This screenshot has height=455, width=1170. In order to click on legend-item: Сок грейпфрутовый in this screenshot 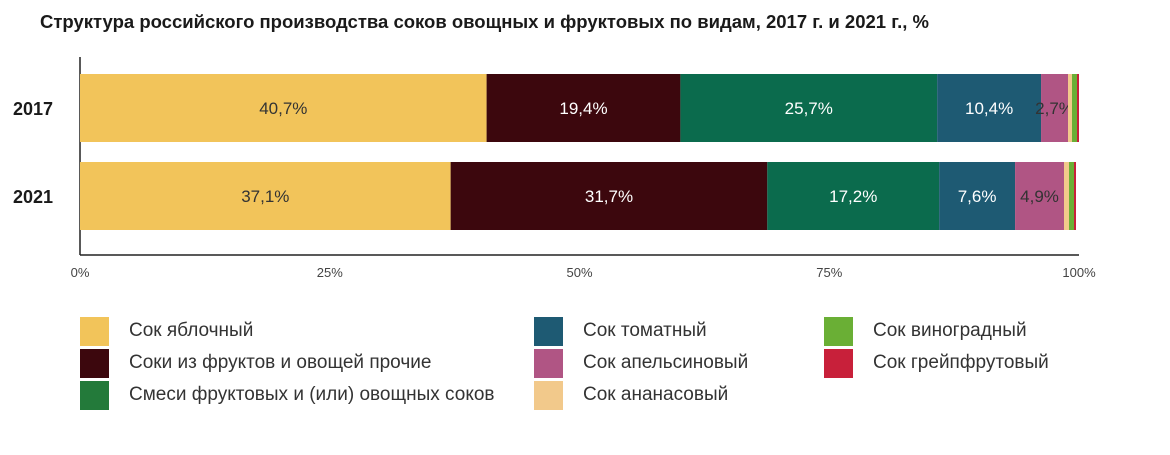, I will do `click(936, 363)`.